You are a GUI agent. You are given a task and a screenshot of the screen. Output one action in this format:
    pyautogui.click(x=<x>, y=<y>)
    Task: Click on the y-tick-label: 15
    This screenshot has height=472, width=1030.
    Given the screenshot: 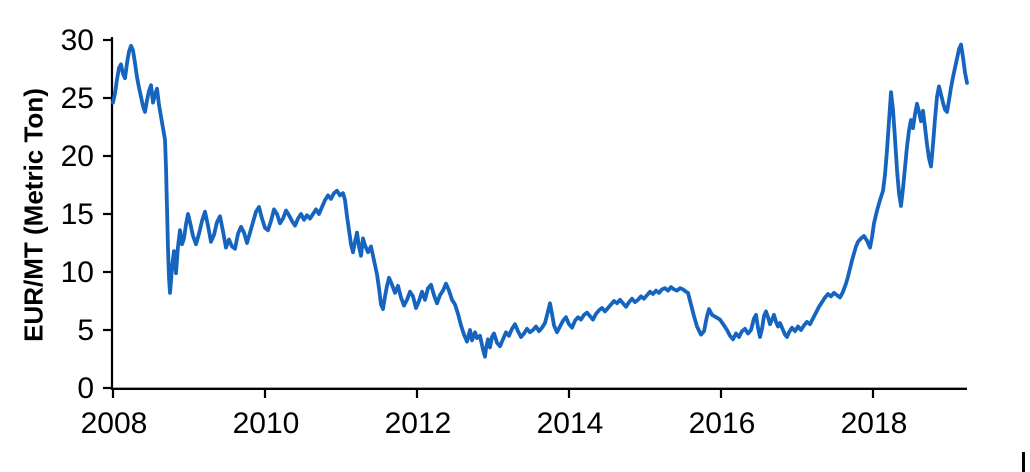 What is the action you would take?
    pyautogui.click(x=77, y=214)
    